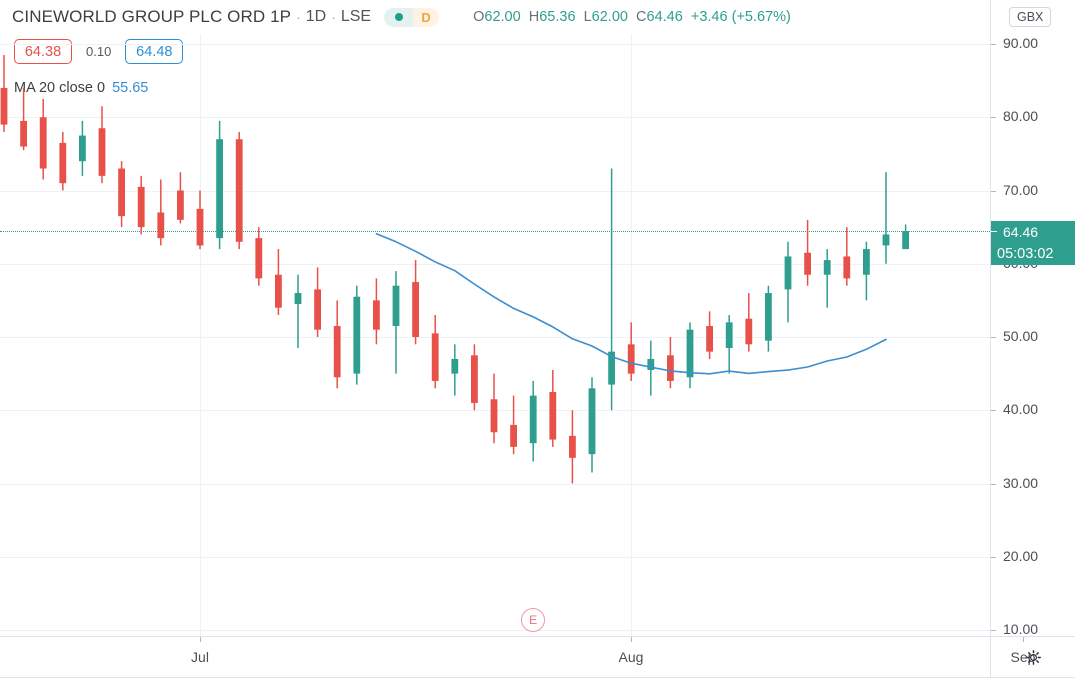 This screenshot has width=1075, height=678. I want to click on ma-indicator-legend: MA 20 close 0 55.65, so click(81, 88).